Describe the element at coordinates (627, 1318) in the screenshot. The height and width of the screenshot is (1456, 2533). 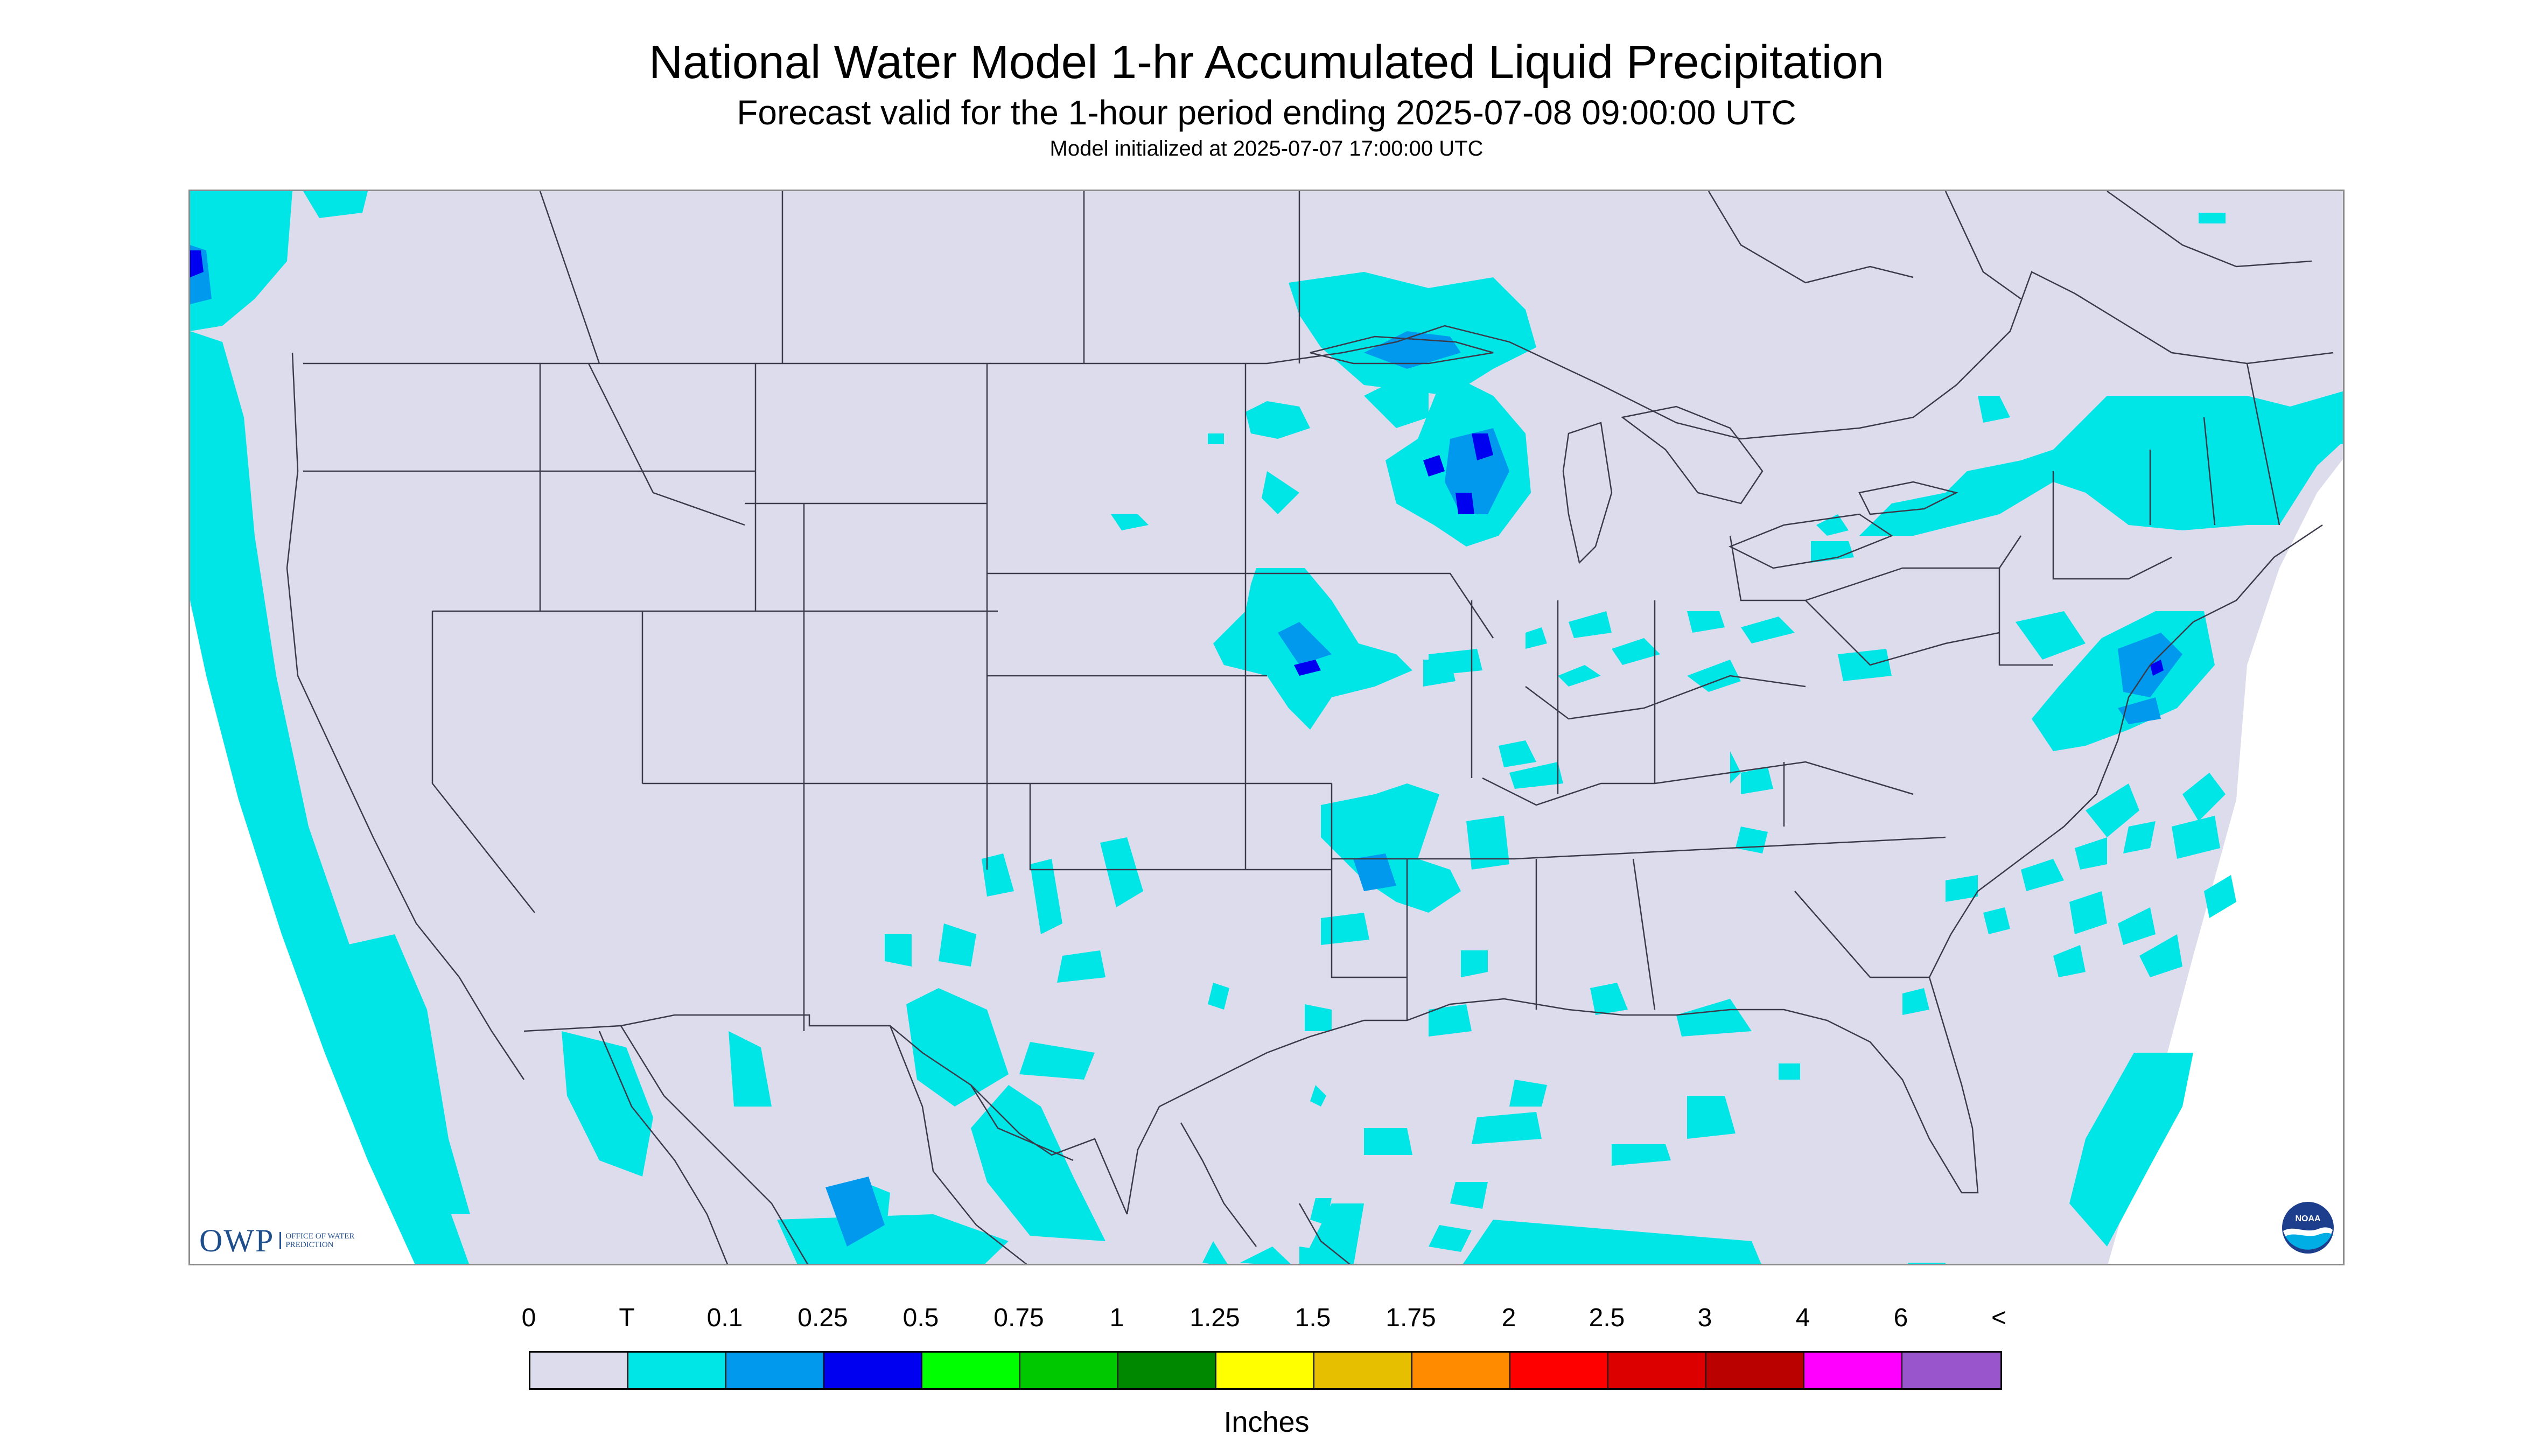
I see `legend-label: T` at that location.